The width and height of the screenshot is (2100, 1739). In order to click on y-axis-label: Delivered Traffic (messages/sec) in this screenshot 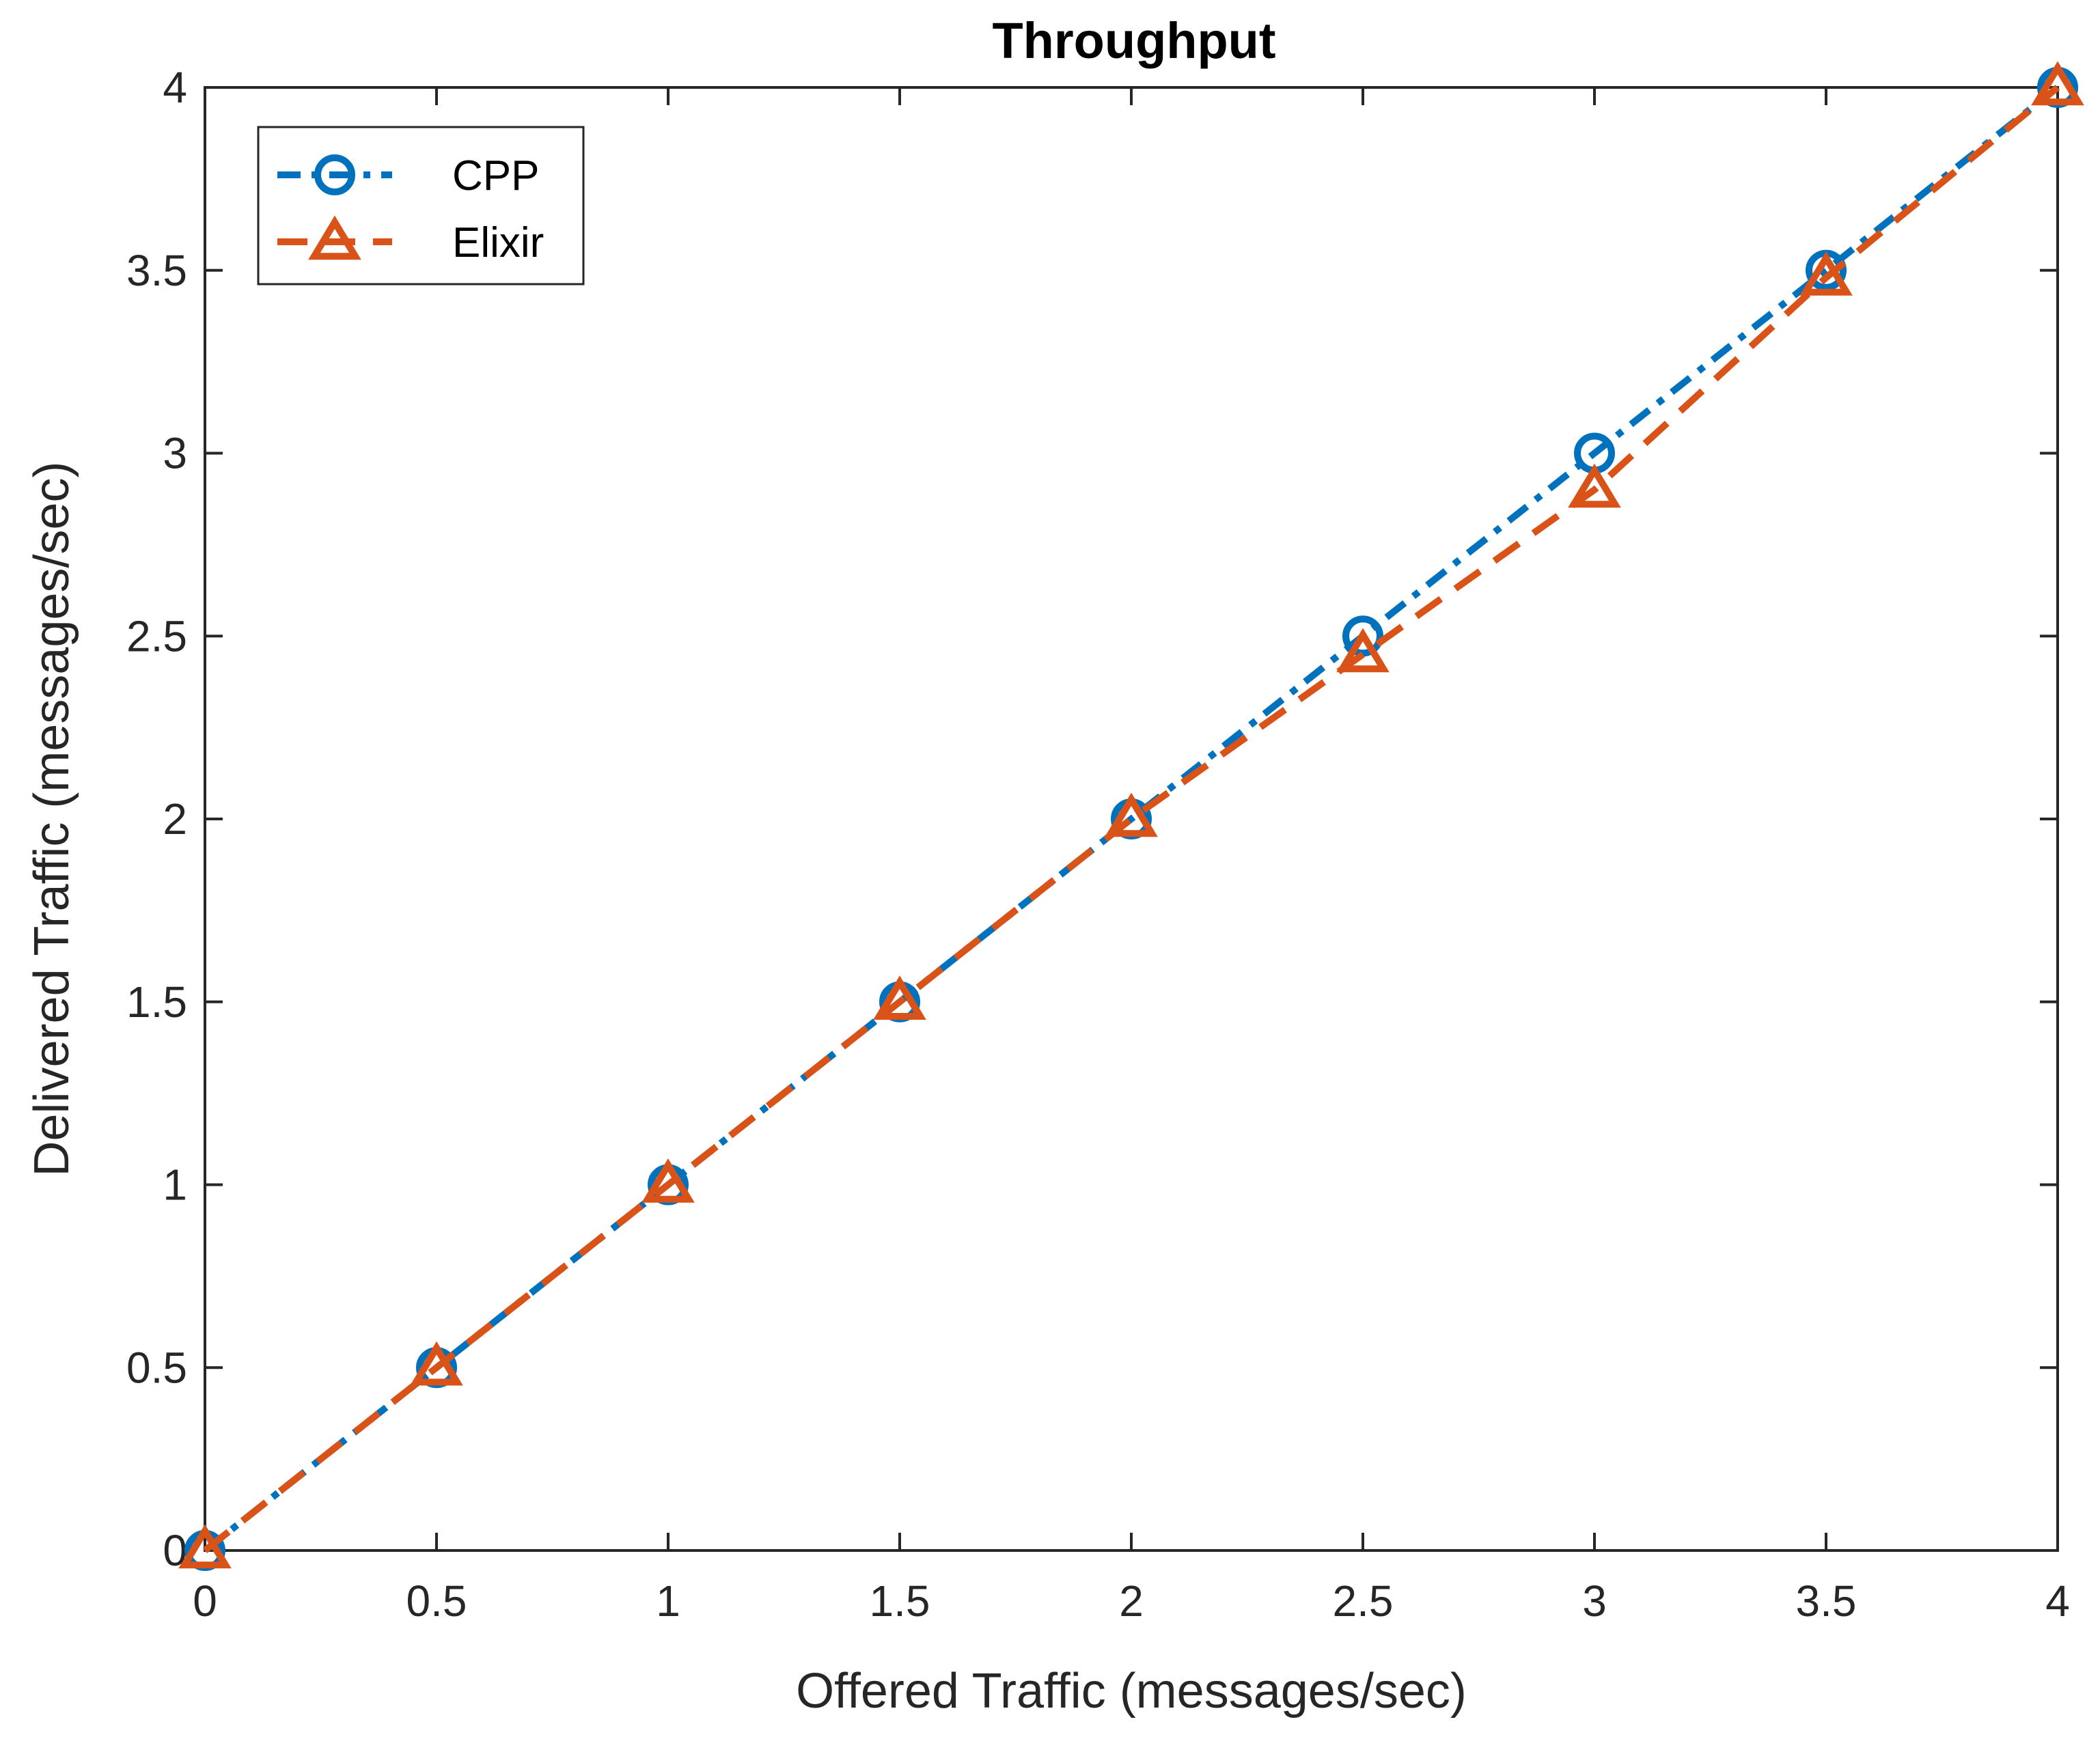, I will do `click(52, 818)`.